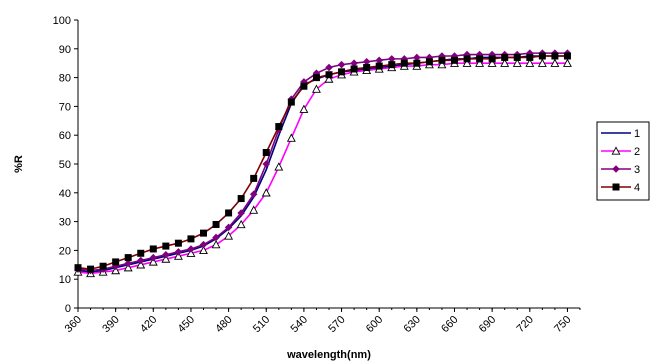  Describe the element at coordinates (65, 136) in the screenshot. I see `y-tick-label: 60` at that location.